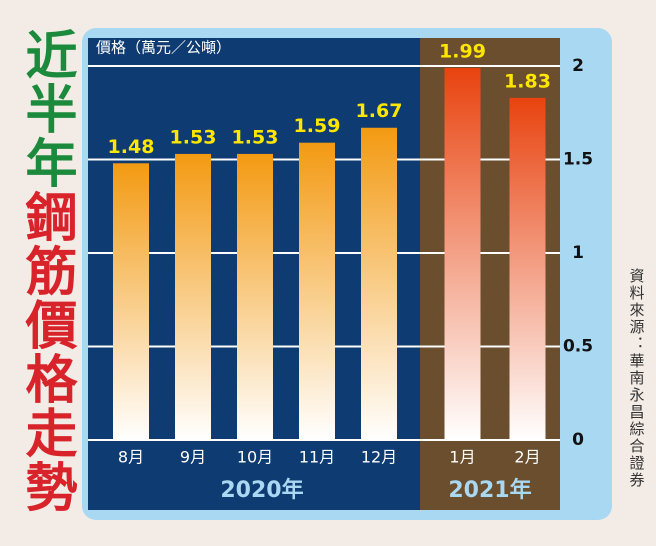 This screenshot has height=546, width=656. What do you see at coordinates (578, 66) in the screenshot?
I see `y-tick-label: 2` at bounding box center [578, 66].